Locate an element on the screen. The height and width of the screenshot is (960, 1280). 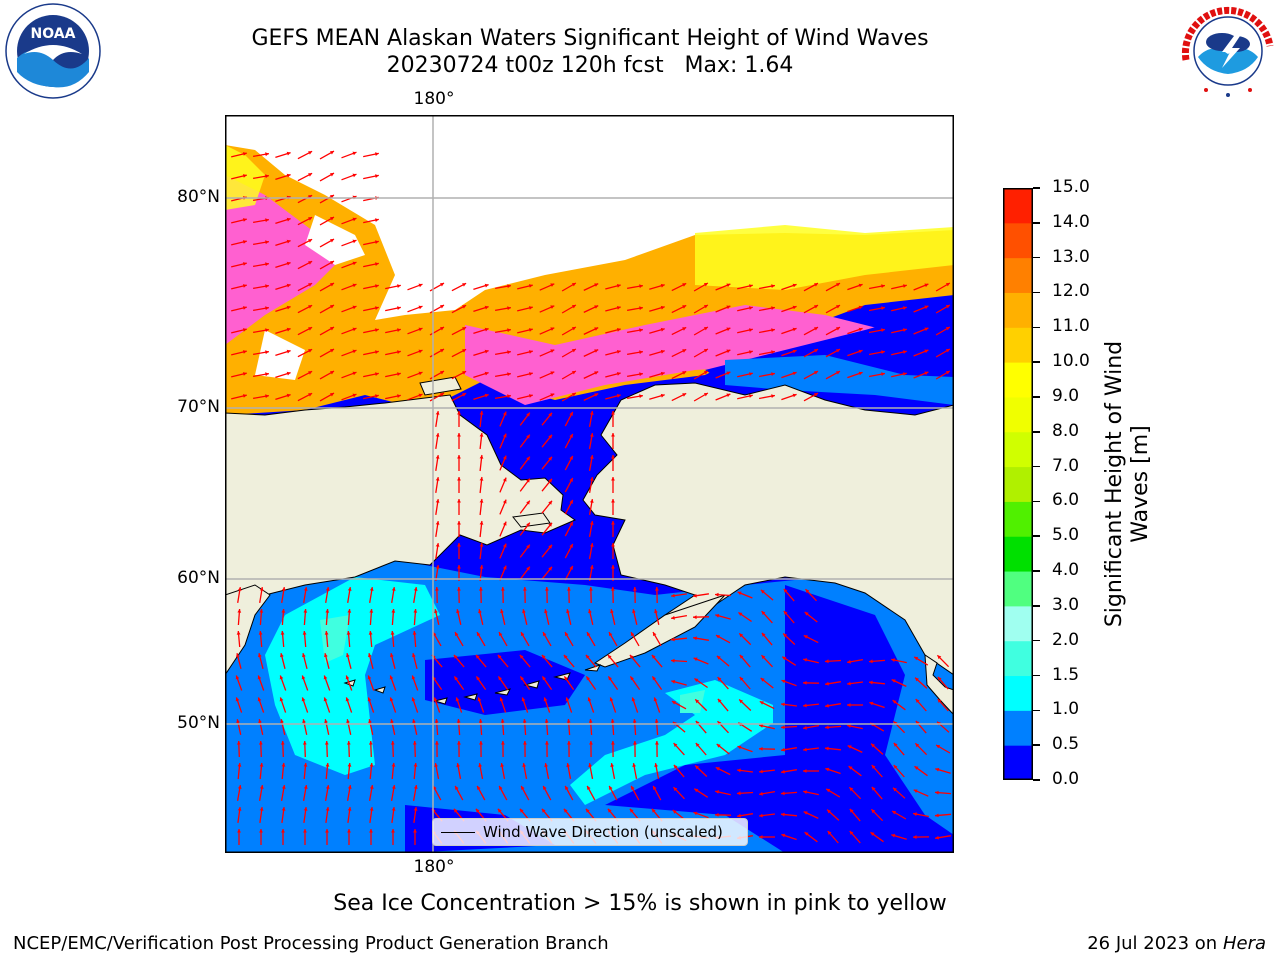
colorbar is located at coordinates (1018, 484).